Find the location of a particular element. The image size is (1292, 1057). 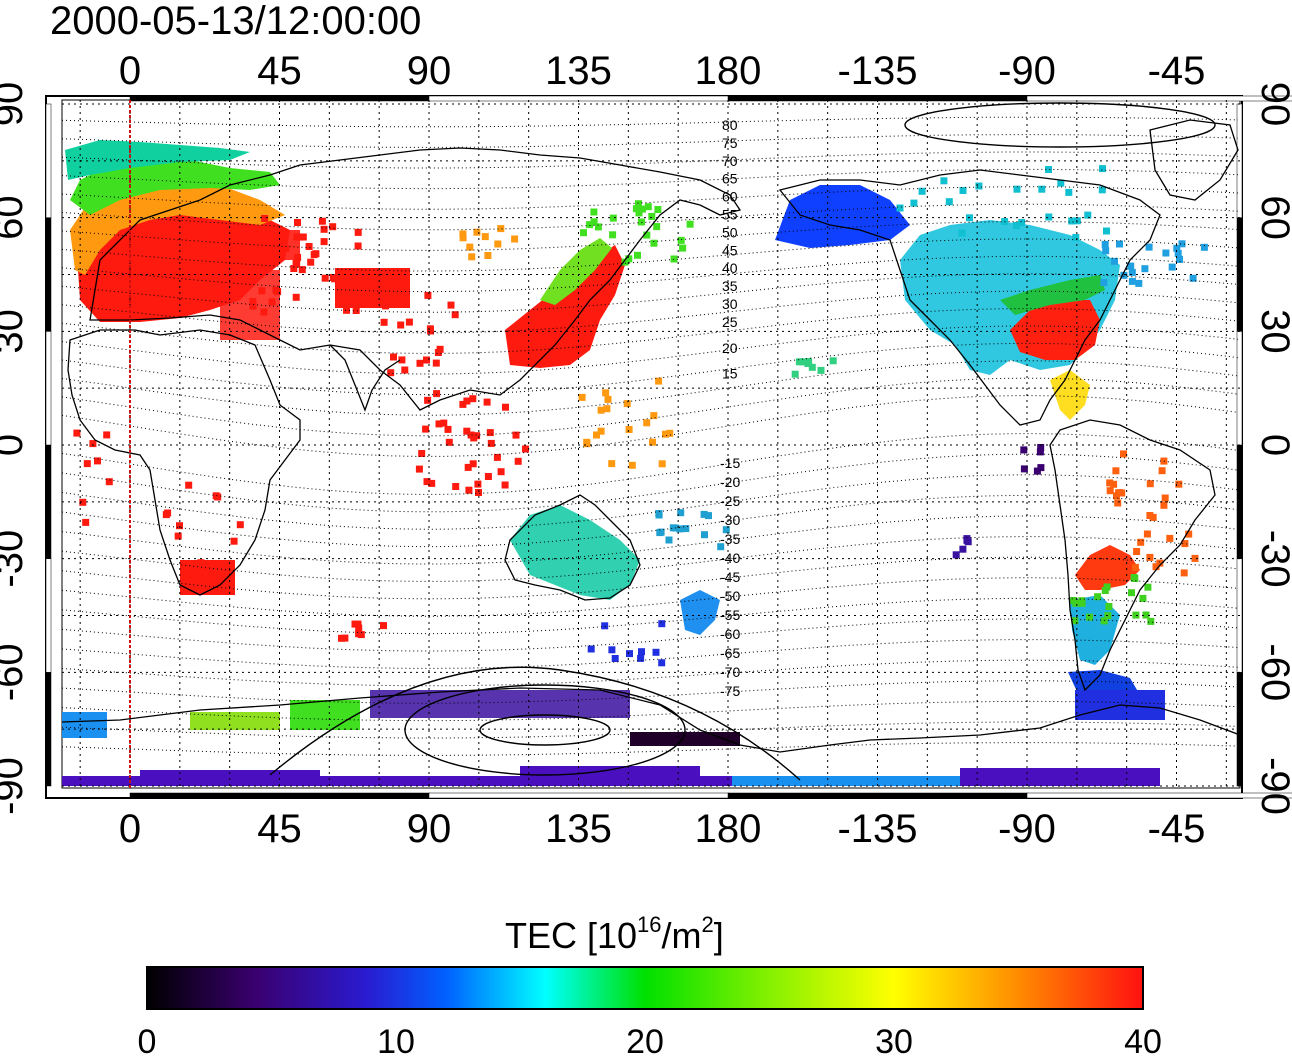

frame-bar-left is located at coordinates (48, 615).